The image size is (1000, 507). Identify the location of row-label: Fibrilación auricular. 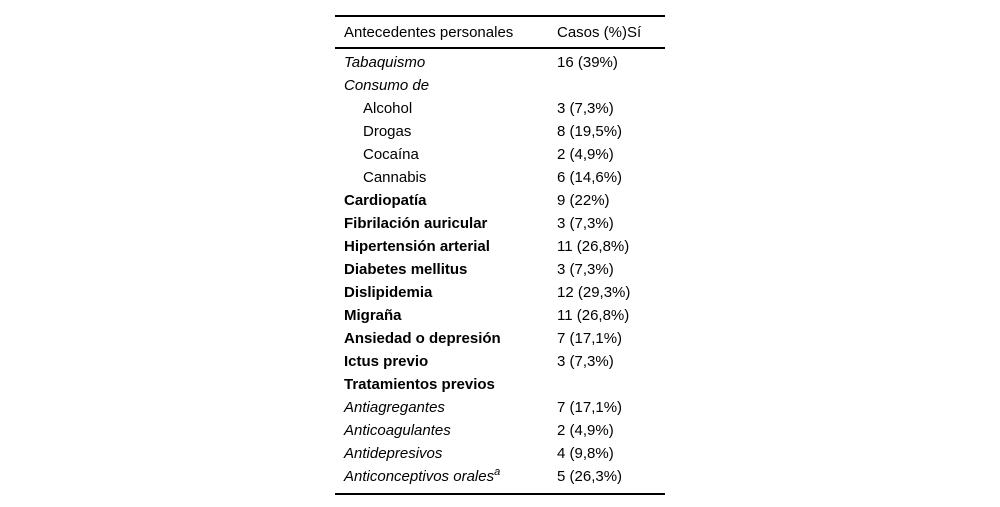
(416, 223).